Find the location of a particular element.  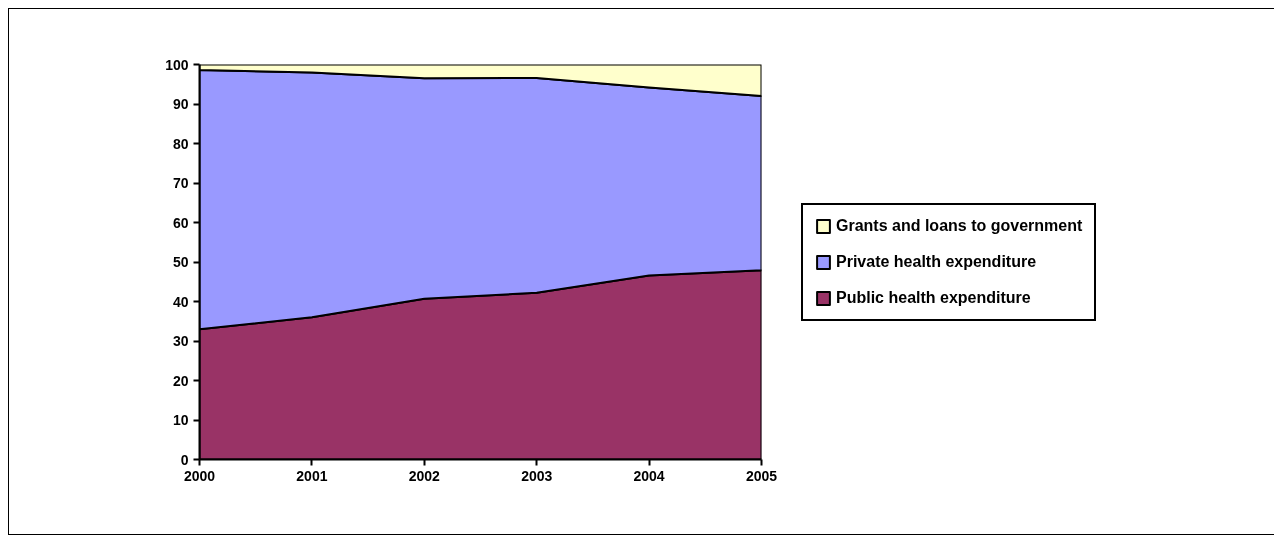

y-tick-label: 50 is located at coordinates (180, 262).